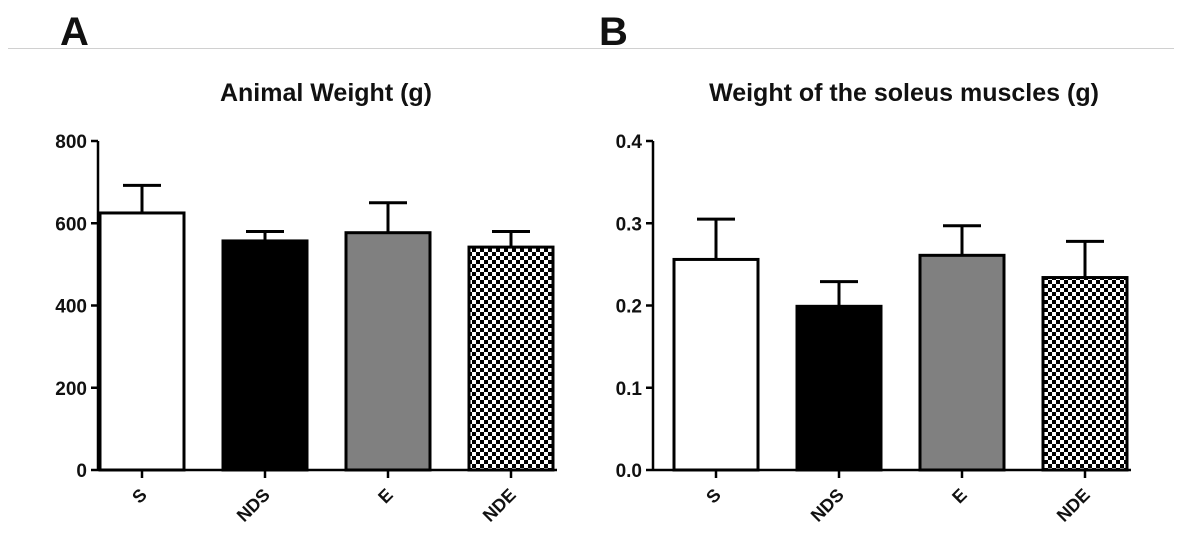  I want to click on y-tick-label: 0.4, so click(629, 142).